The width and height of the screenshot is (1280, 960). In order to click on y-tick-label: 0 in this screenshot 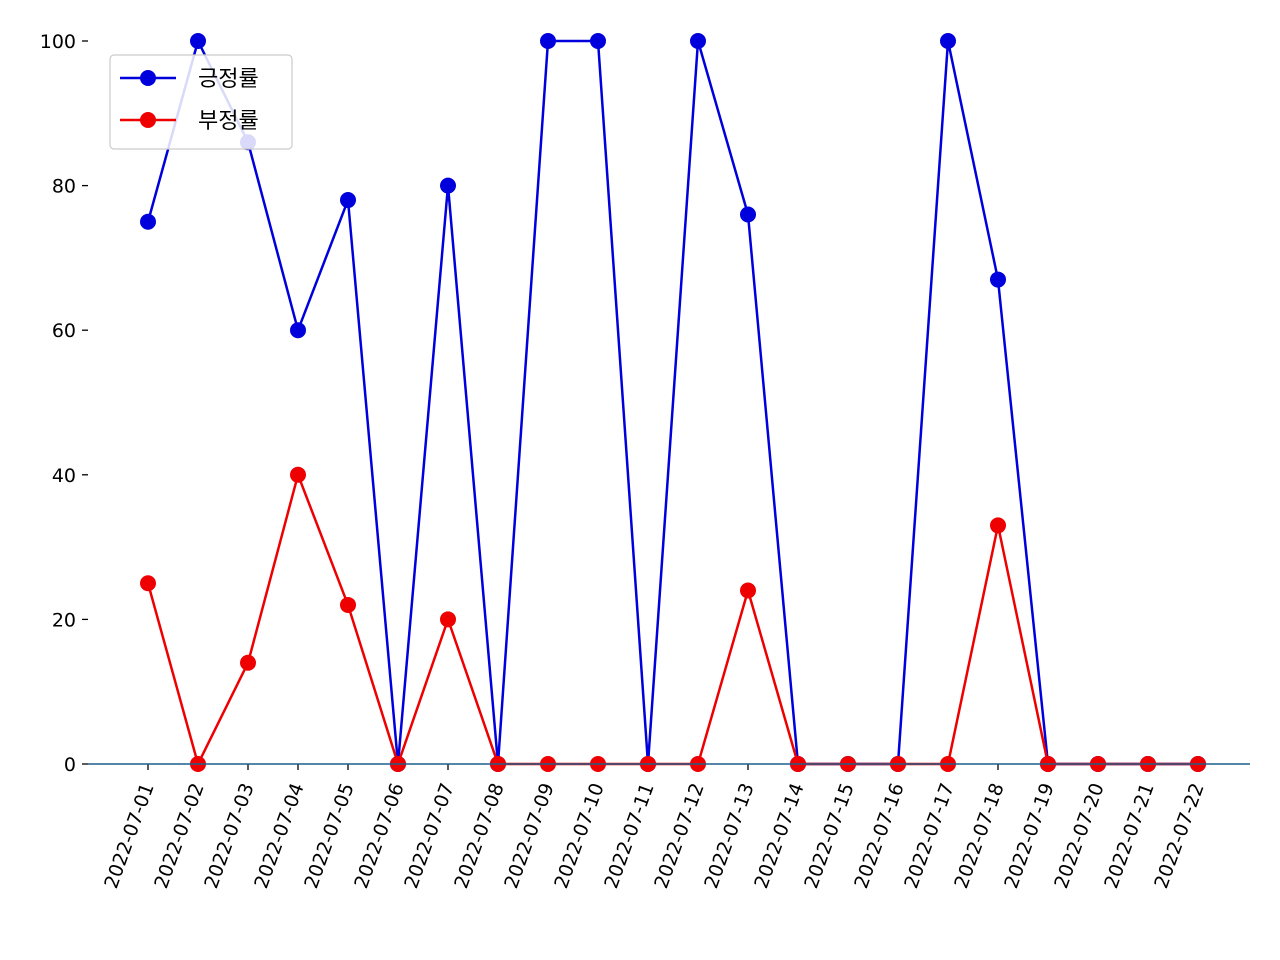, I will do `click(70, 765)`.